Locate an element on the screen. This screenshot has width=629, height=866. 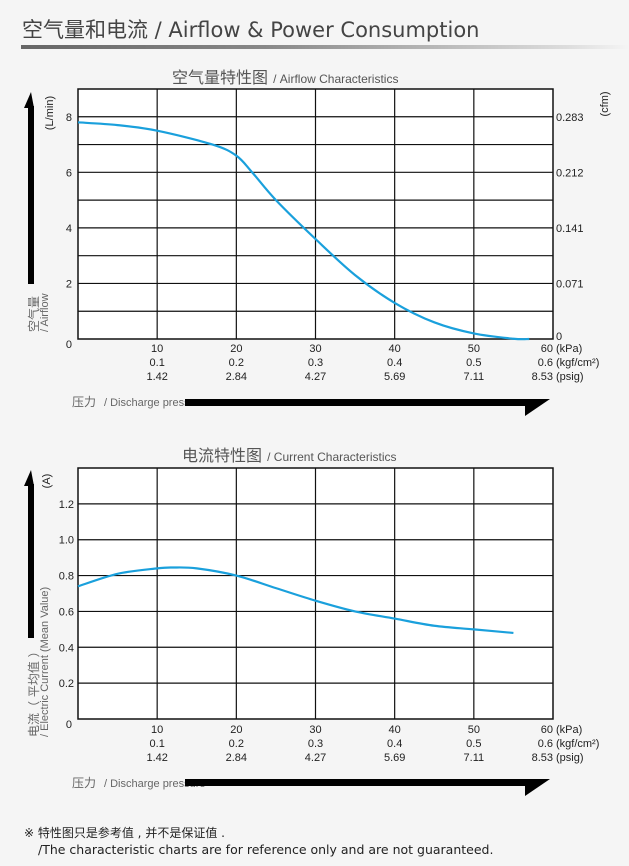
chart1-y-tick-label: 2 is located at coordinates (69, 284).